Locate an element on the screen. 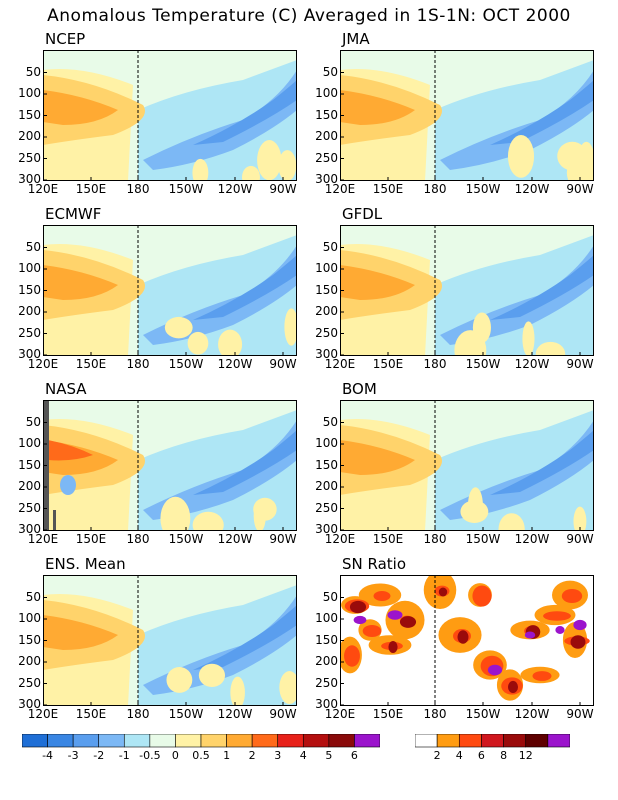 The image size is (618, 800). colorbar-label: -2 is located at coordinates (99, 755).